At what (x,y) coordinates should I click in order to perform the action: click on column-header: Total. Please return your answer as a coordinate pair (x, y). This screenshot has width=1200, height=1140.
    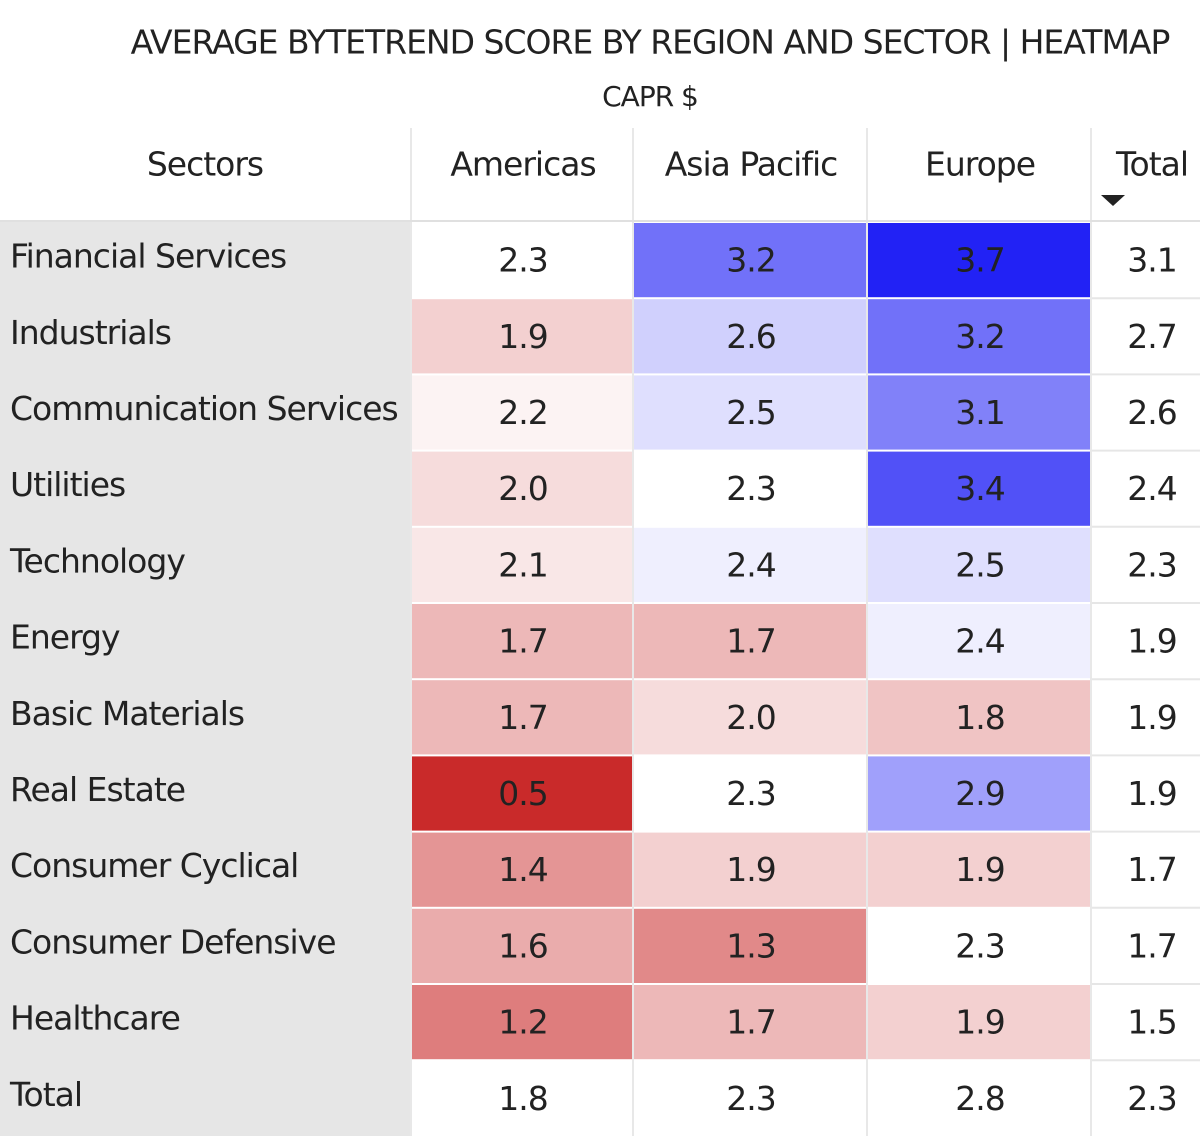
    Looking at the image, I should click on (1151, 164).